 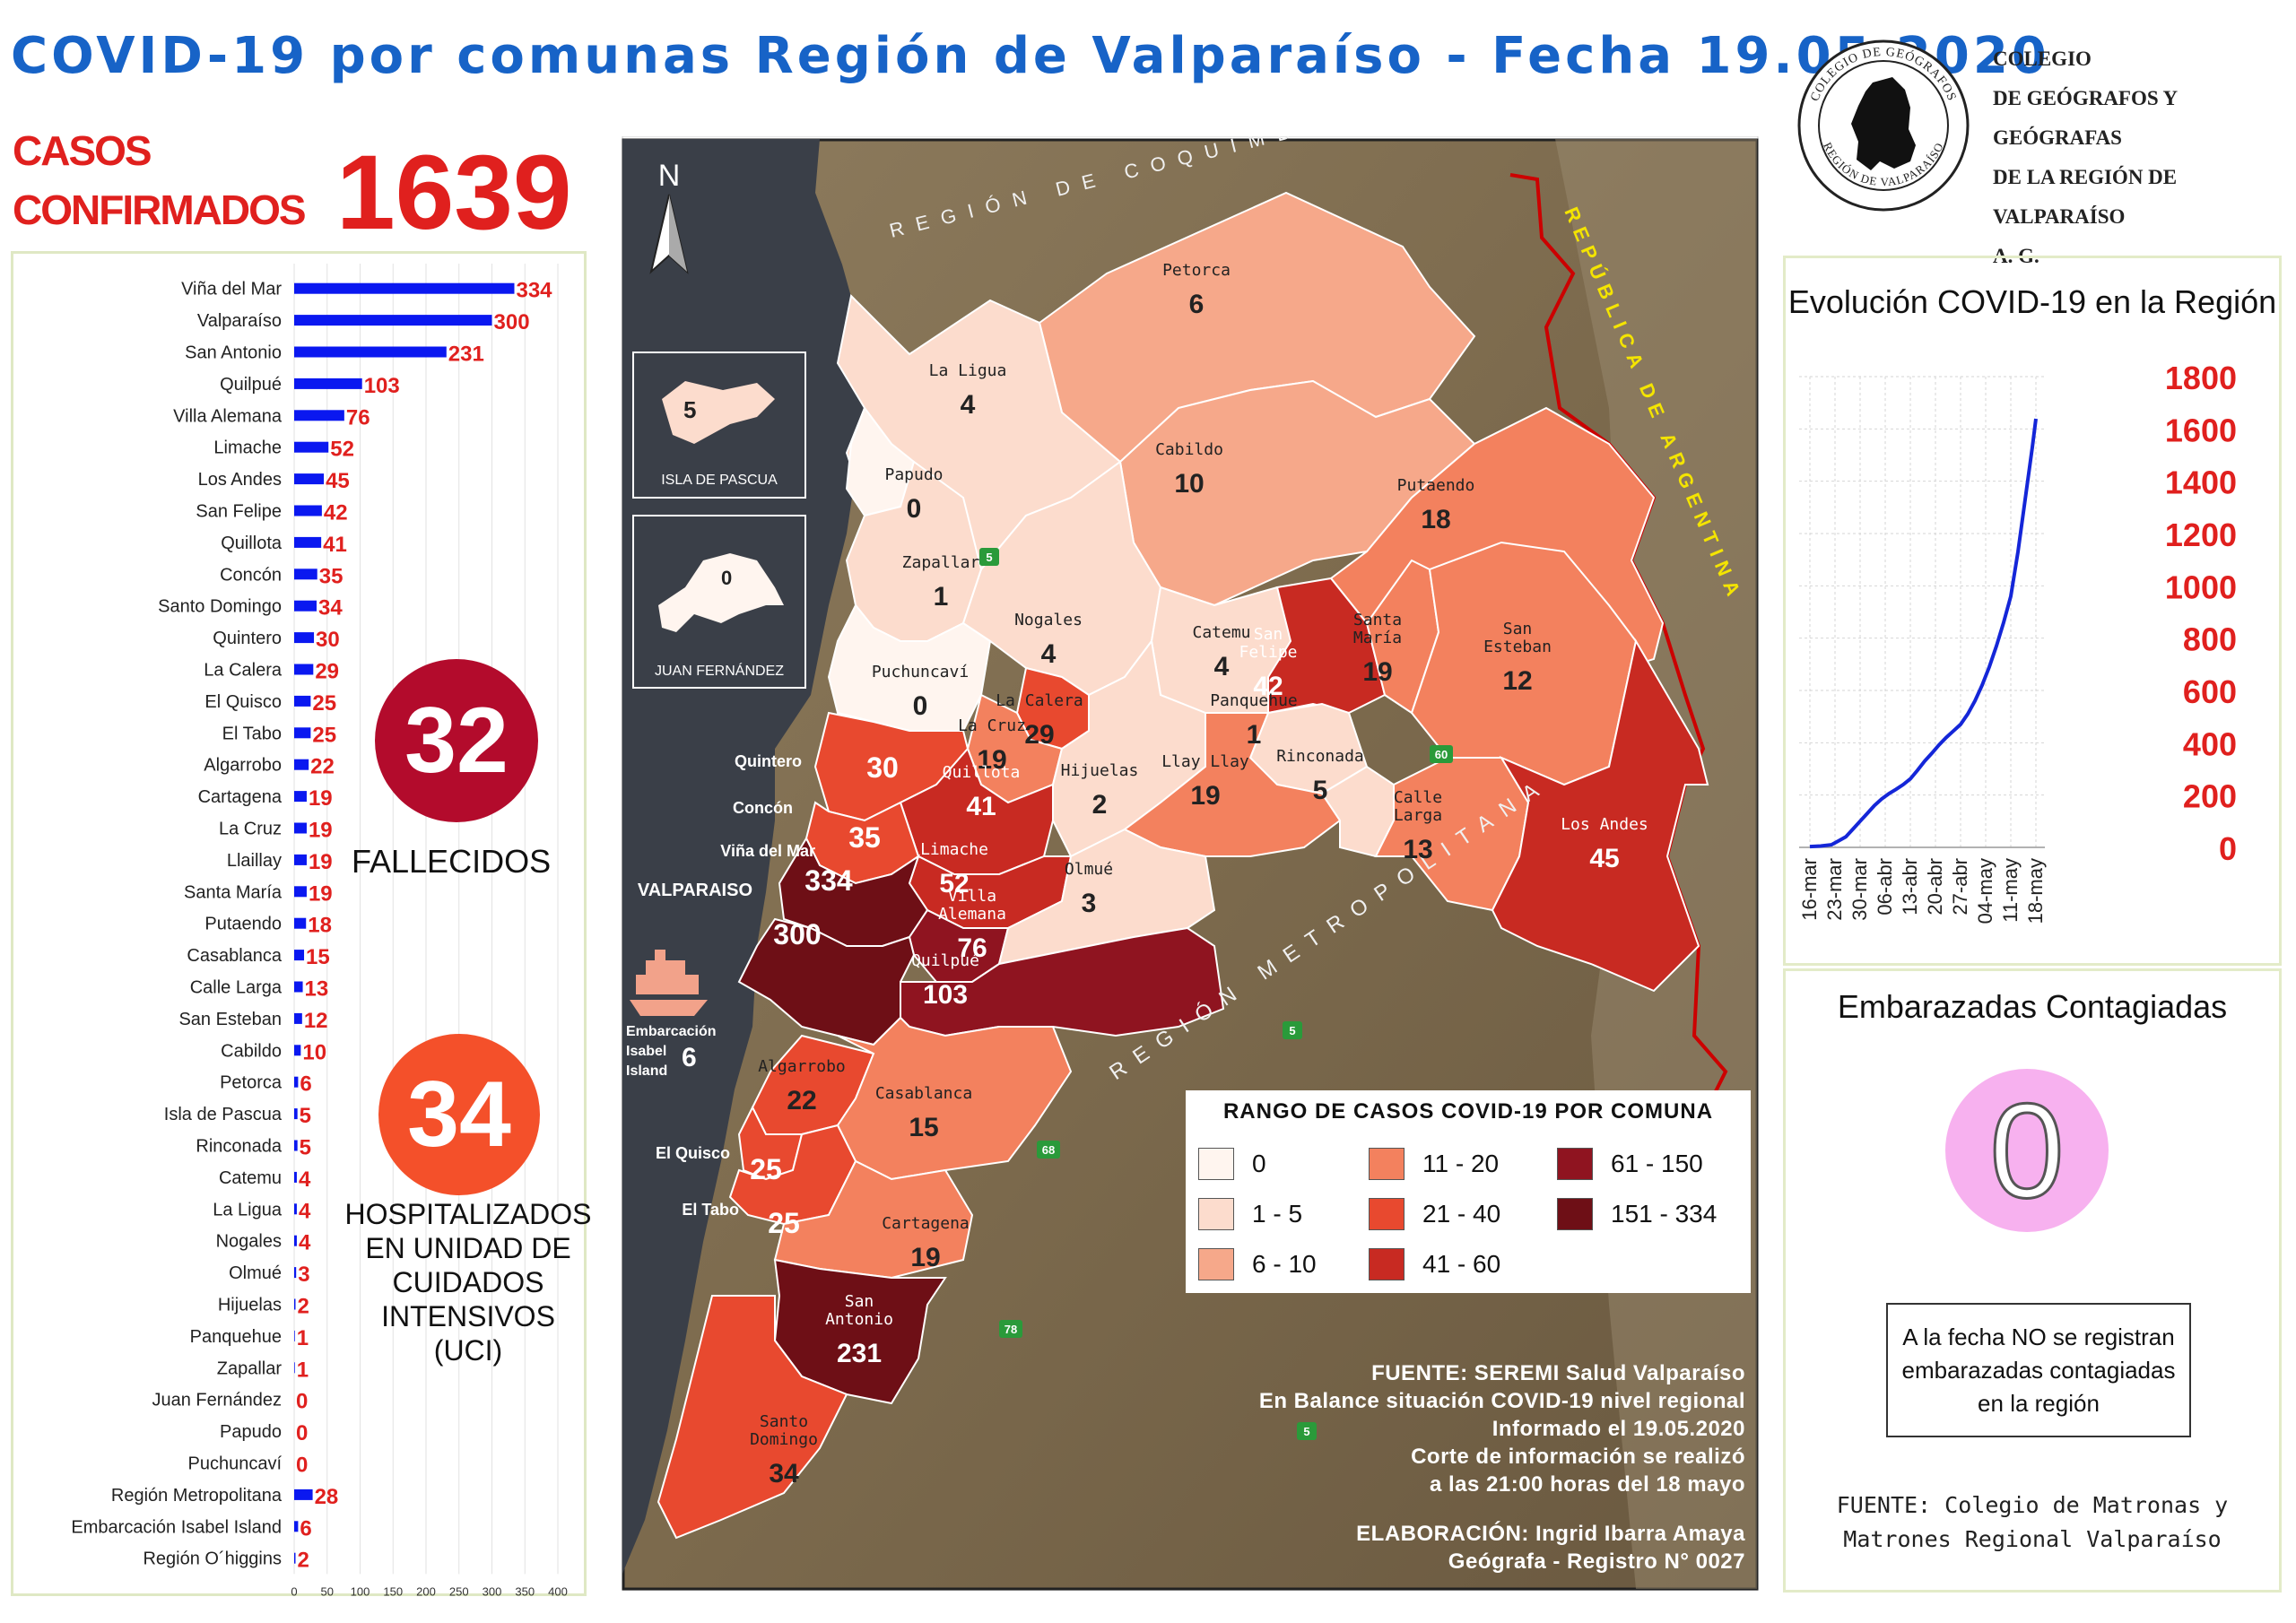 What do you see at coordinates (2038, 1337) in the screenshot?
I see `embarazadas-note-line: A la fecha NO se registran` at bounding box center [2038, 1337].